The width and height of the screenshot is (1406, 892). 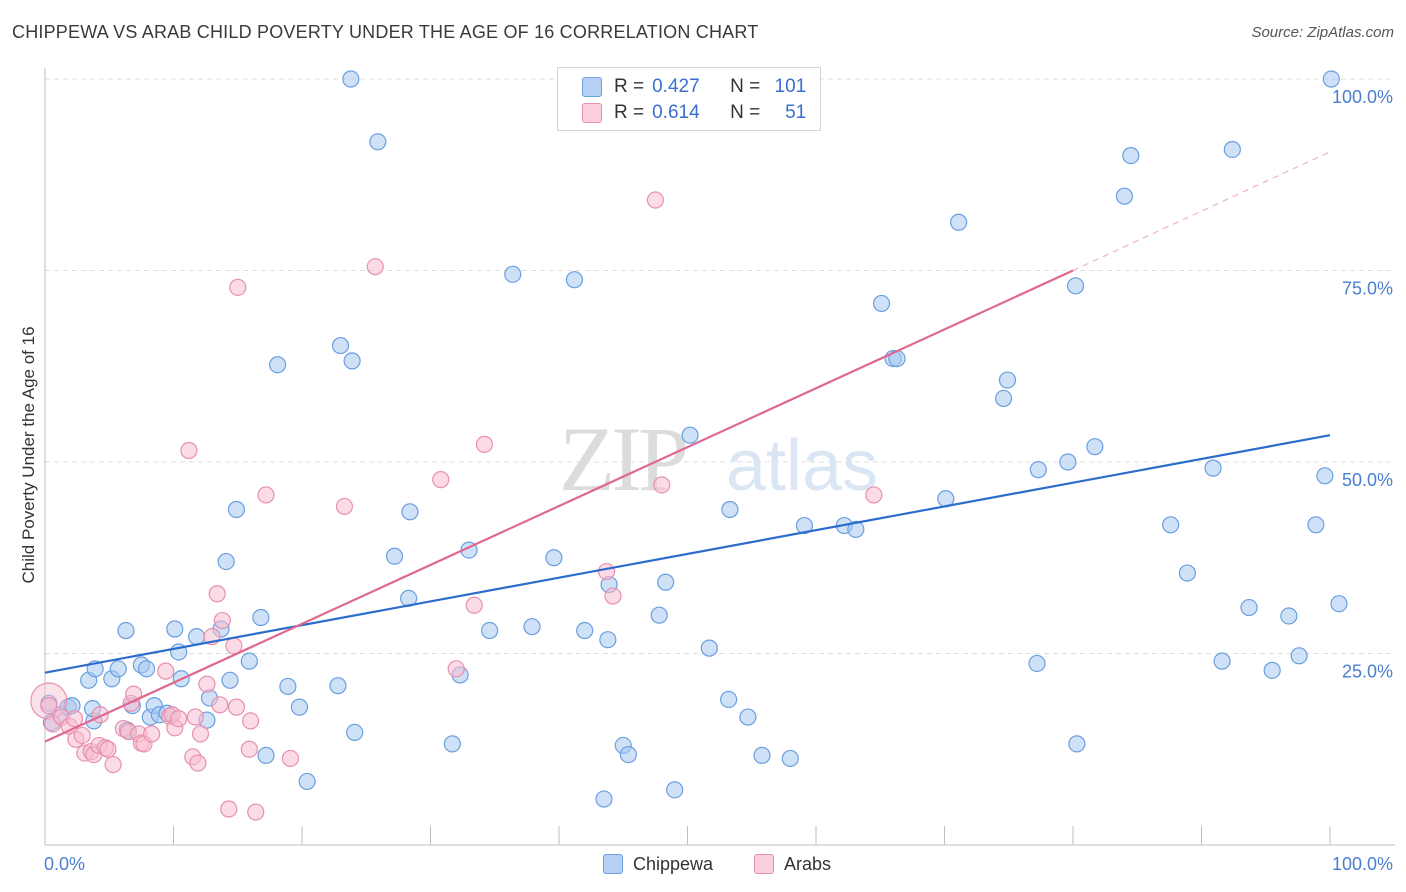 I want to click on n-label: N =, so click(x=745, y=112).